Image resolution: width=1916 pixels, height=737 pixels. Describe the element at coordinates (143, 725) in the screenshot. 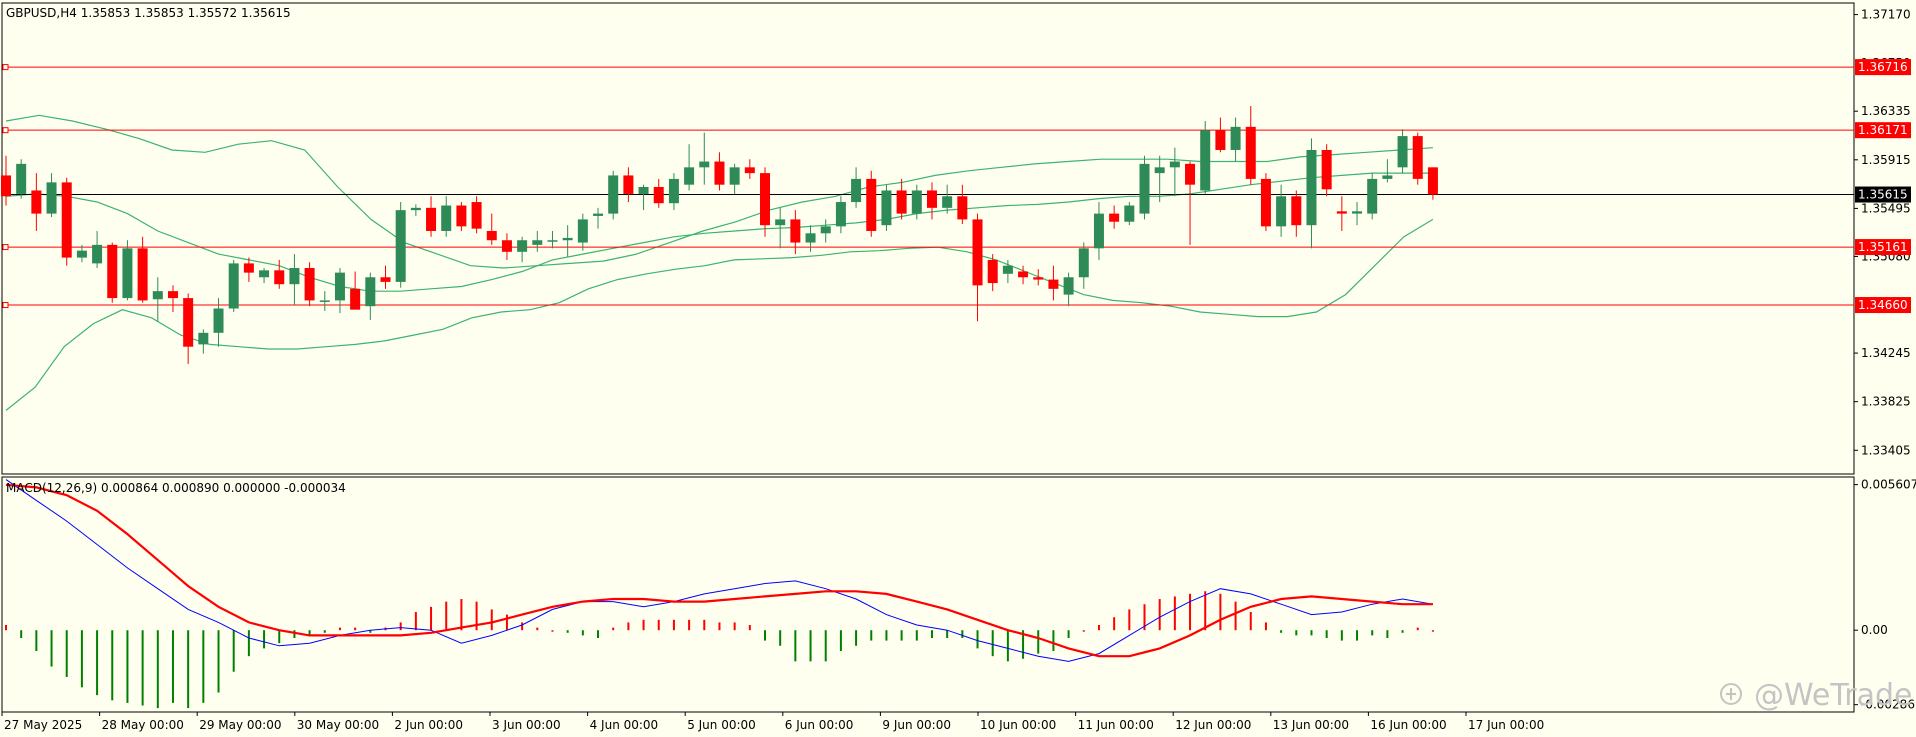

I see `time-tick-label: 28 May 00:00` at that location.